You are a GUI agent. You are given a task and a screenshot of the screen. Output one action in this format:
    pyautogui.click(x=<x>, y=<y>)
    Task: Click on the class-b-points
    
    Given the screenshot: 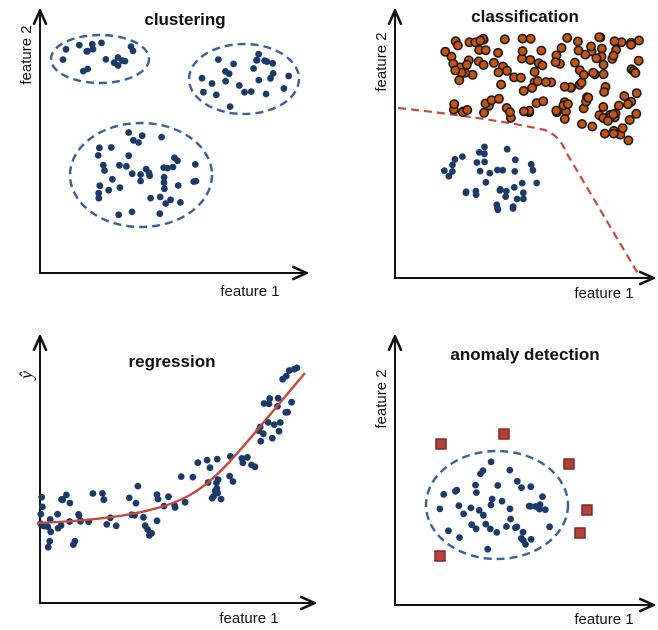 What is the action you would take?
    pyautogui.click(x=490, y=178)
    